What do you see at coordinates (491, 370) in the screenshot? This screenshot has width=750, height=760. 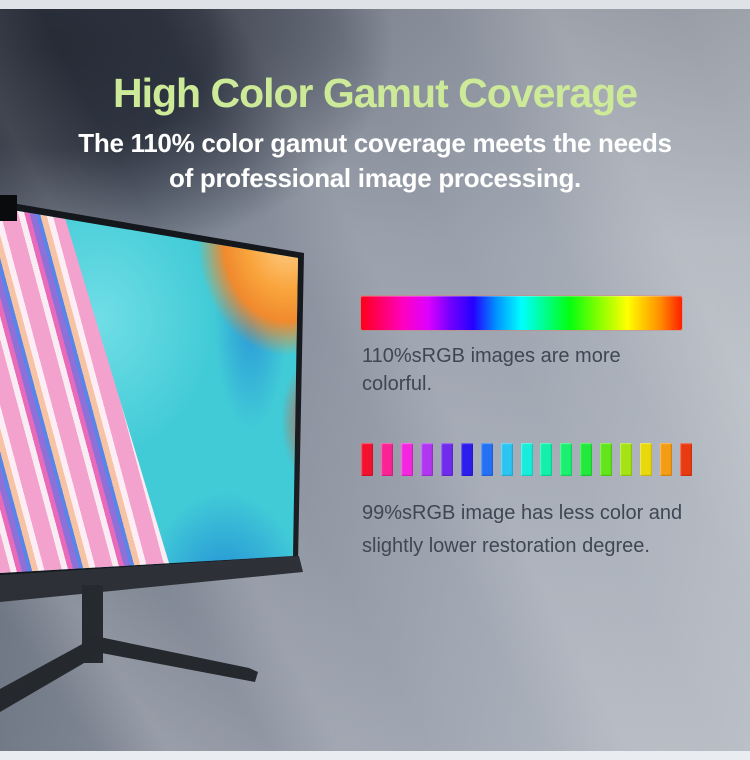 I see `srgb110-caption: 110%sRGB images are more colorful.` at bounding box center [491, 370].